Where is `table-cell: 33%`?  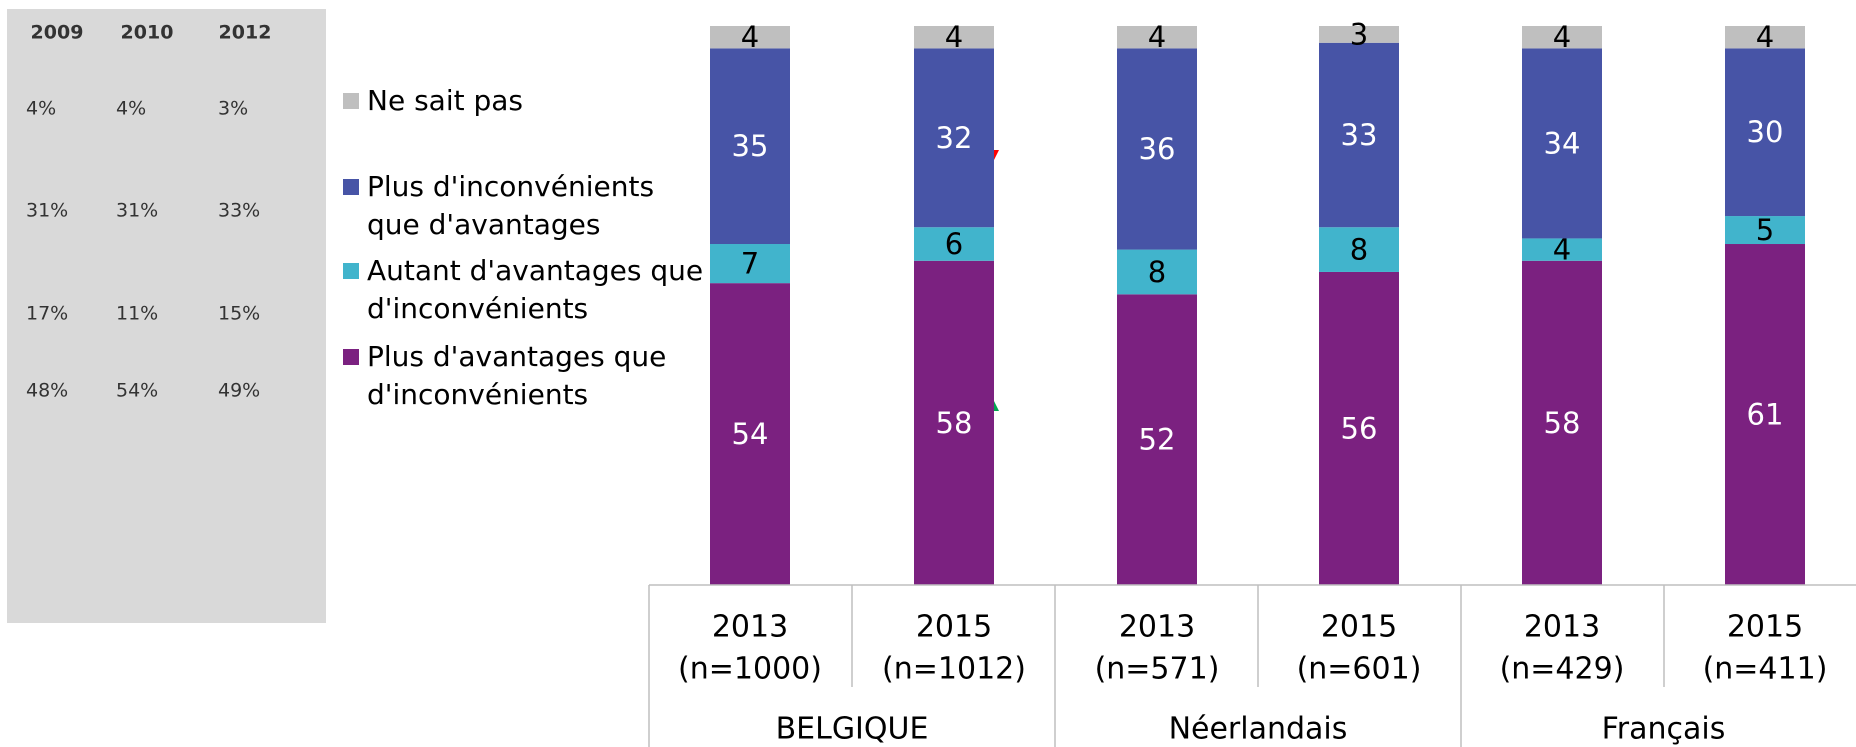 table-cell: 33% is located at coordinates (239, 211).